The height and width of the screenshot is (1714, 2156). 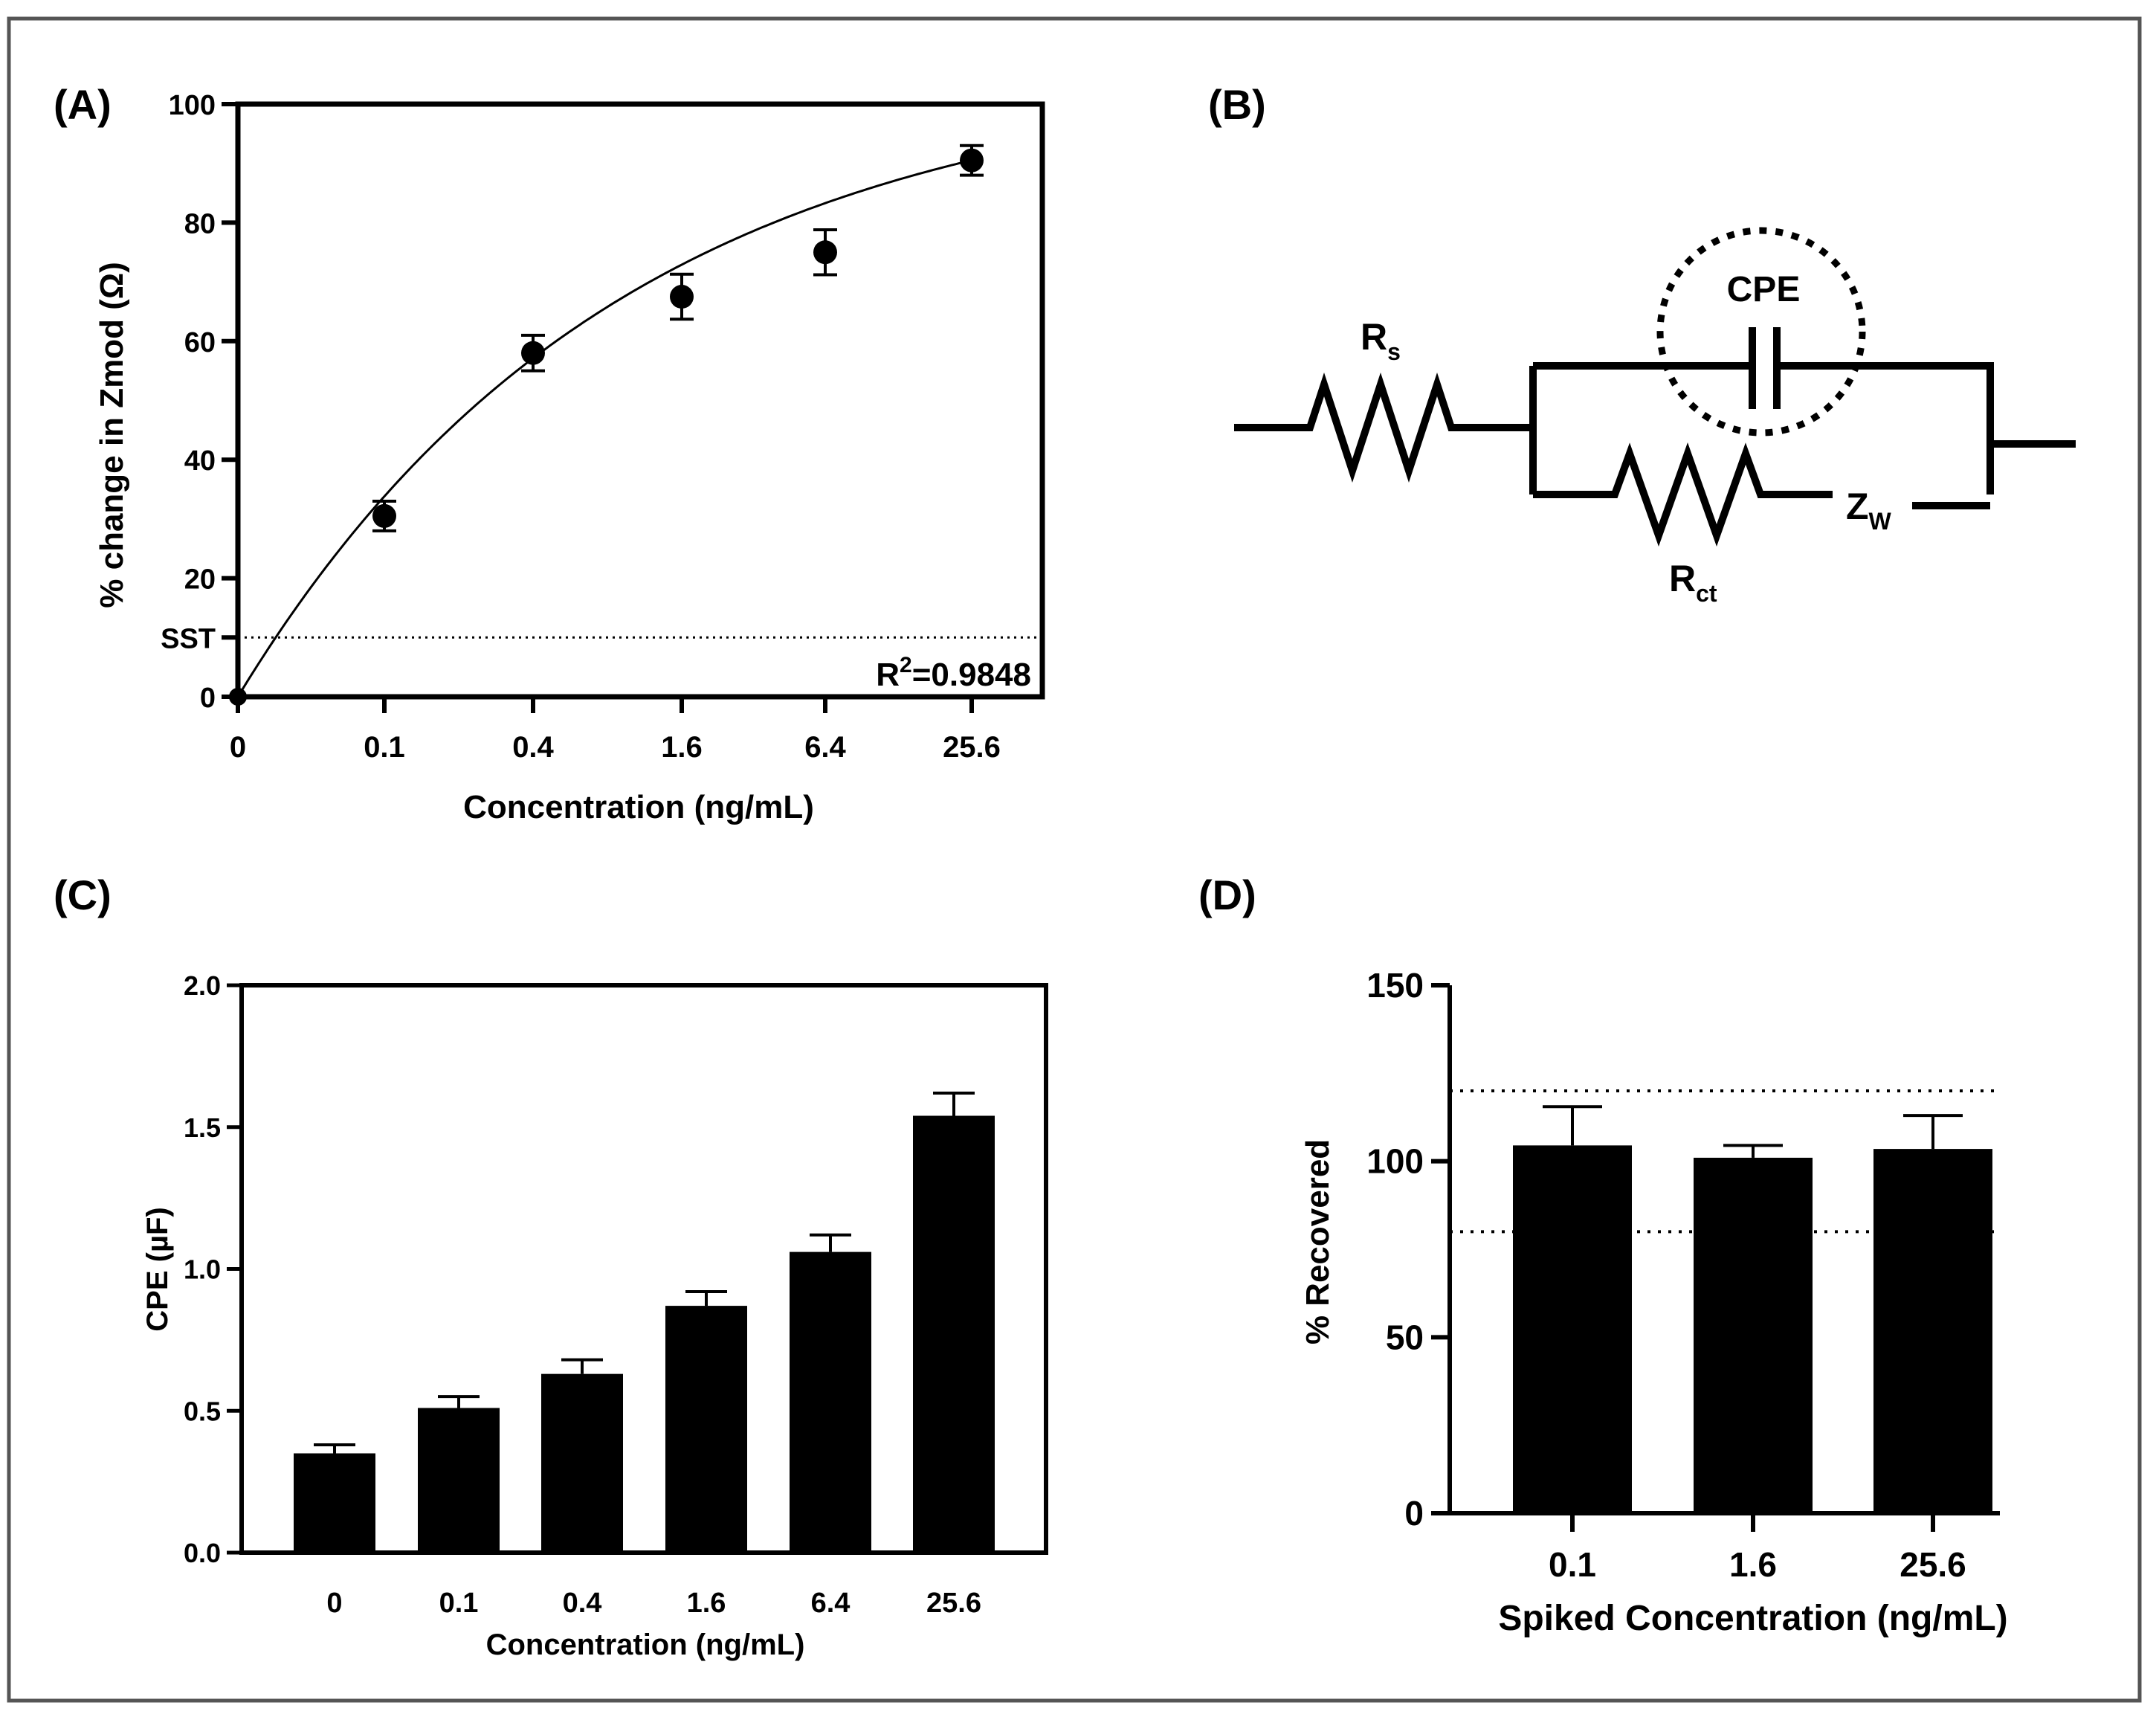 I want to click on panel-a-y-axis-label: % change in Zmod (Ω), so click(x=112, y=435).